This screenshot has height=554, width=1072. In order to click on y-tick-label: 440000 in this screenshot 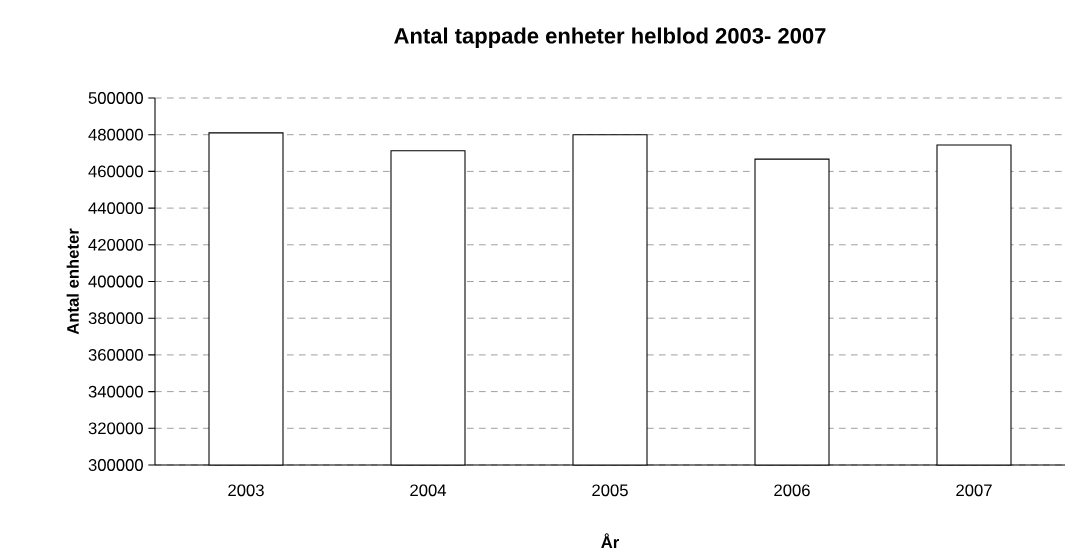, I will do `click(115, 208)`.